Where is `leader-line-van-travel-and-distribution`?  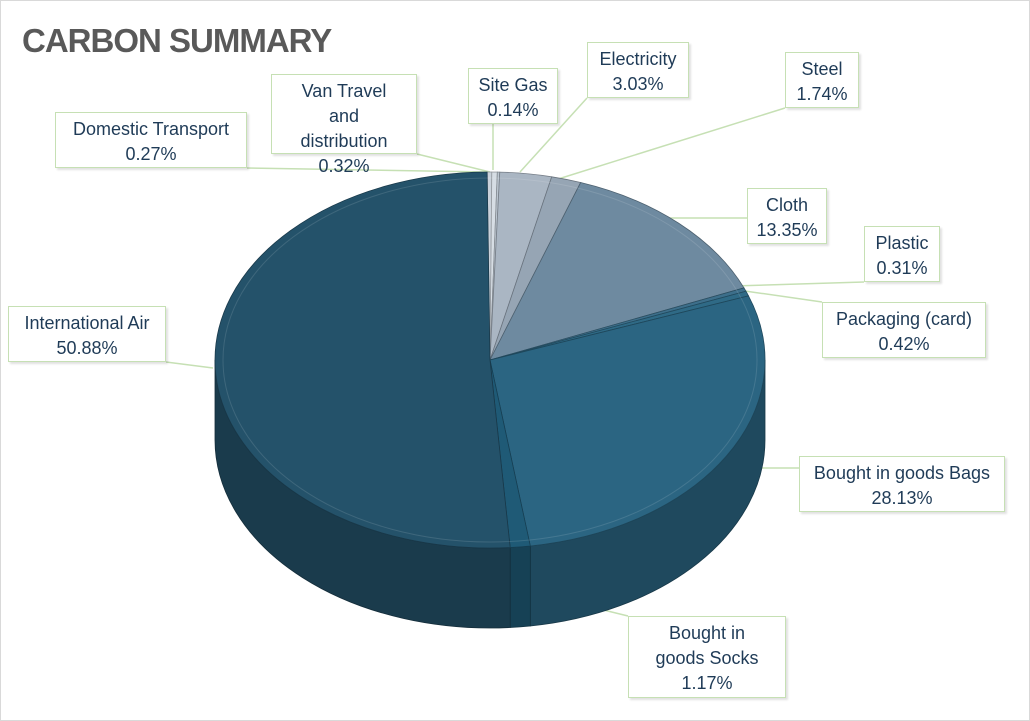
leader-line-van-travel-and-distribution is located at coordinates (453, 163).